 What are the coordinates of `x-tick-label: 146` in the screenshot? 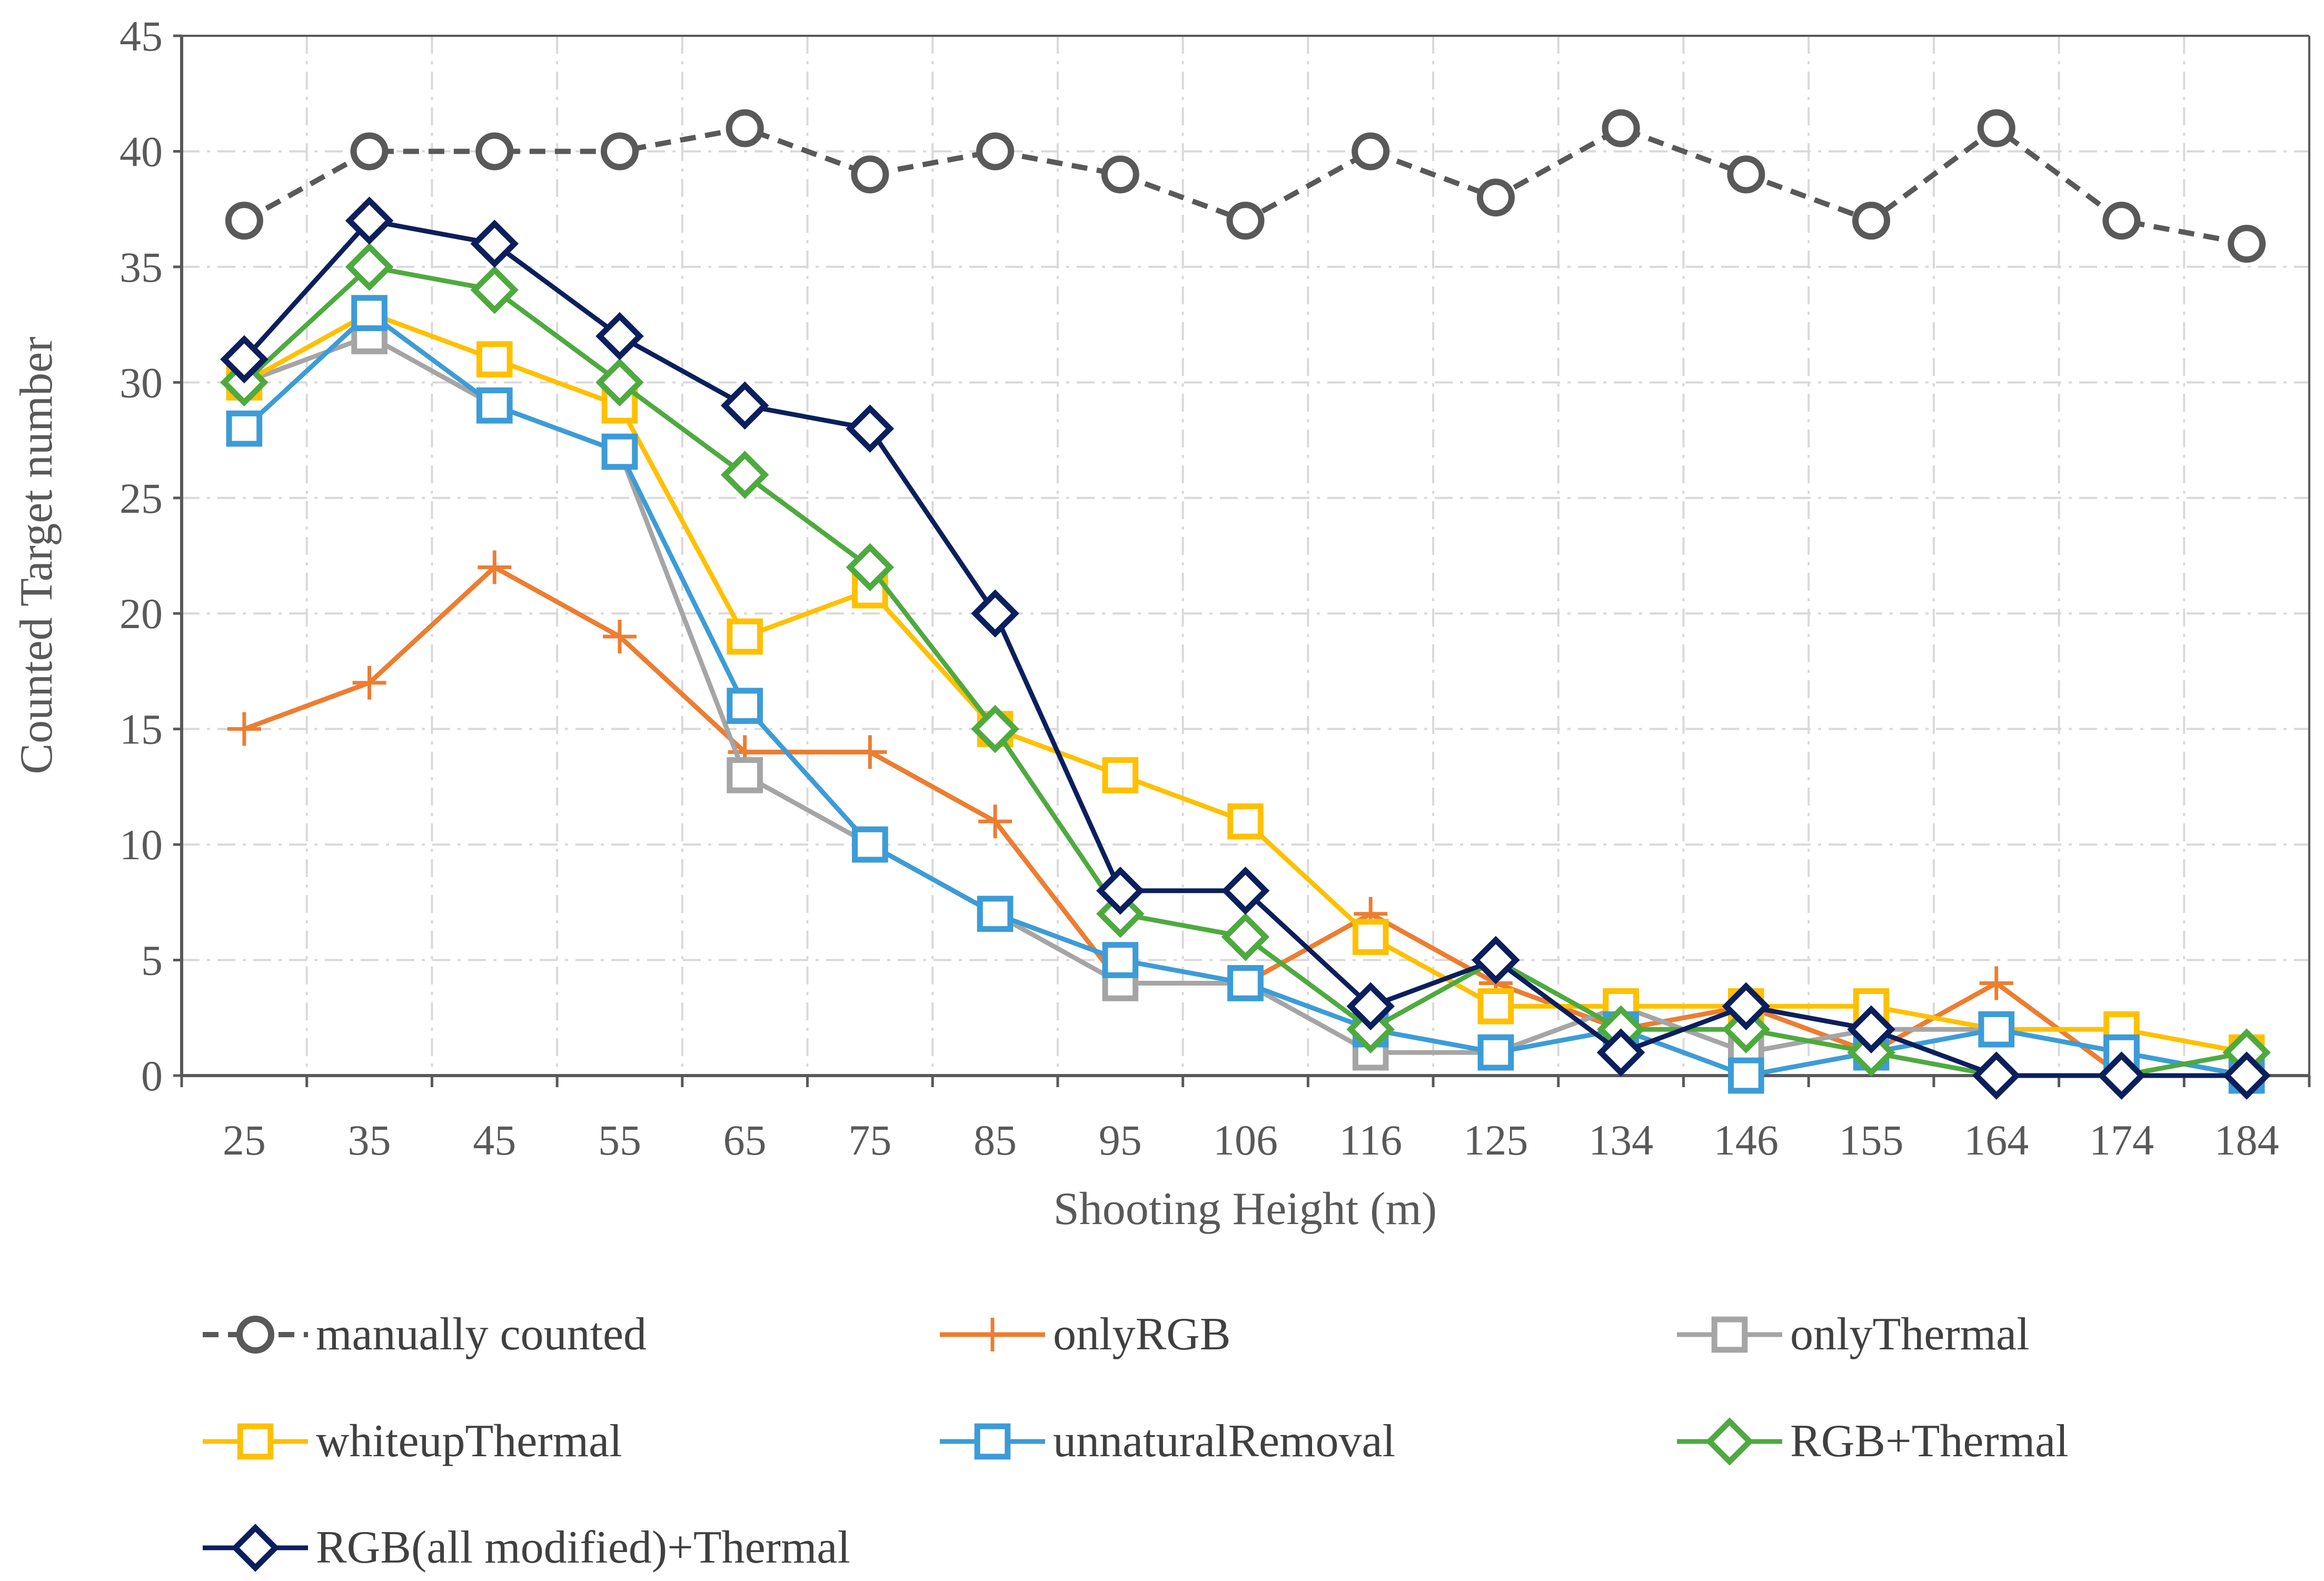 It's located at (1746, 1140).